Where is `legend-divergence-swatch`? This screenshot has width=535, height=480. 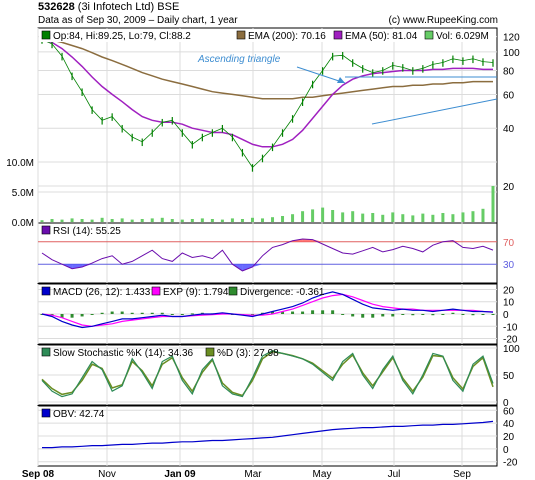
legend-divergence-swatch is located at coordinates (233, 291).